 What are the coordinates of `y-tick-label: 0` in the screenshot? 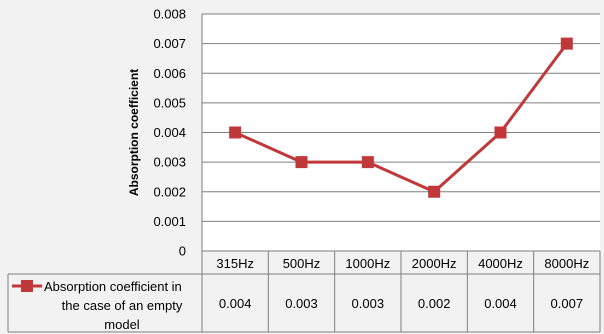 It's located at (182, 251).